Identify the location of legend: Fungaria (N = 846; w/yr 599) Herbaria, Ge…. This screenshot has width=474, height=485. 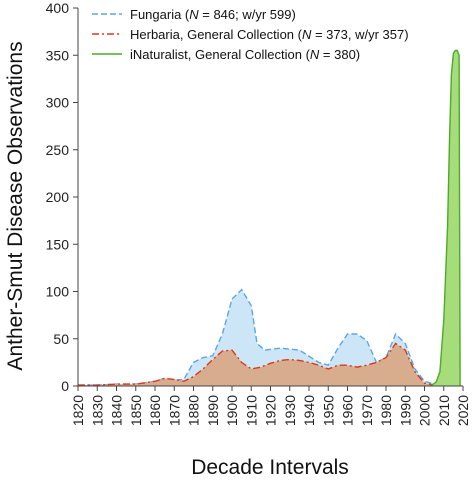
(250, 34).